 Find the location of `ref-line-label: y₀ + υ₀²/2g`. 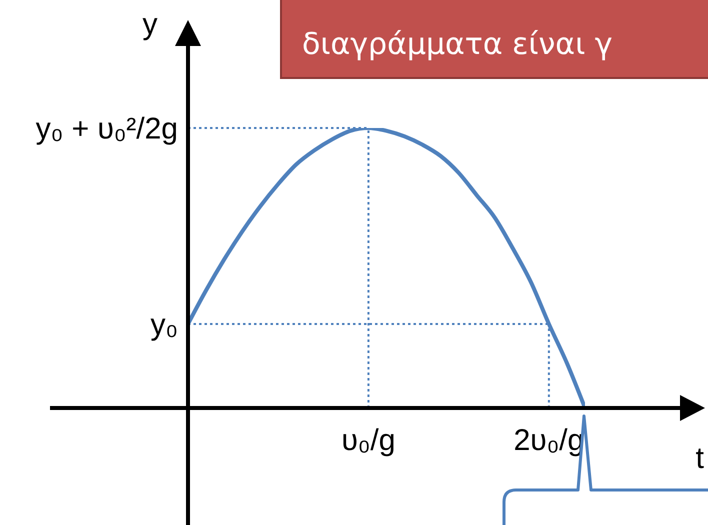

ref-line-label: y₀ + υ₀²/2g is located at coordinates (107, 129).